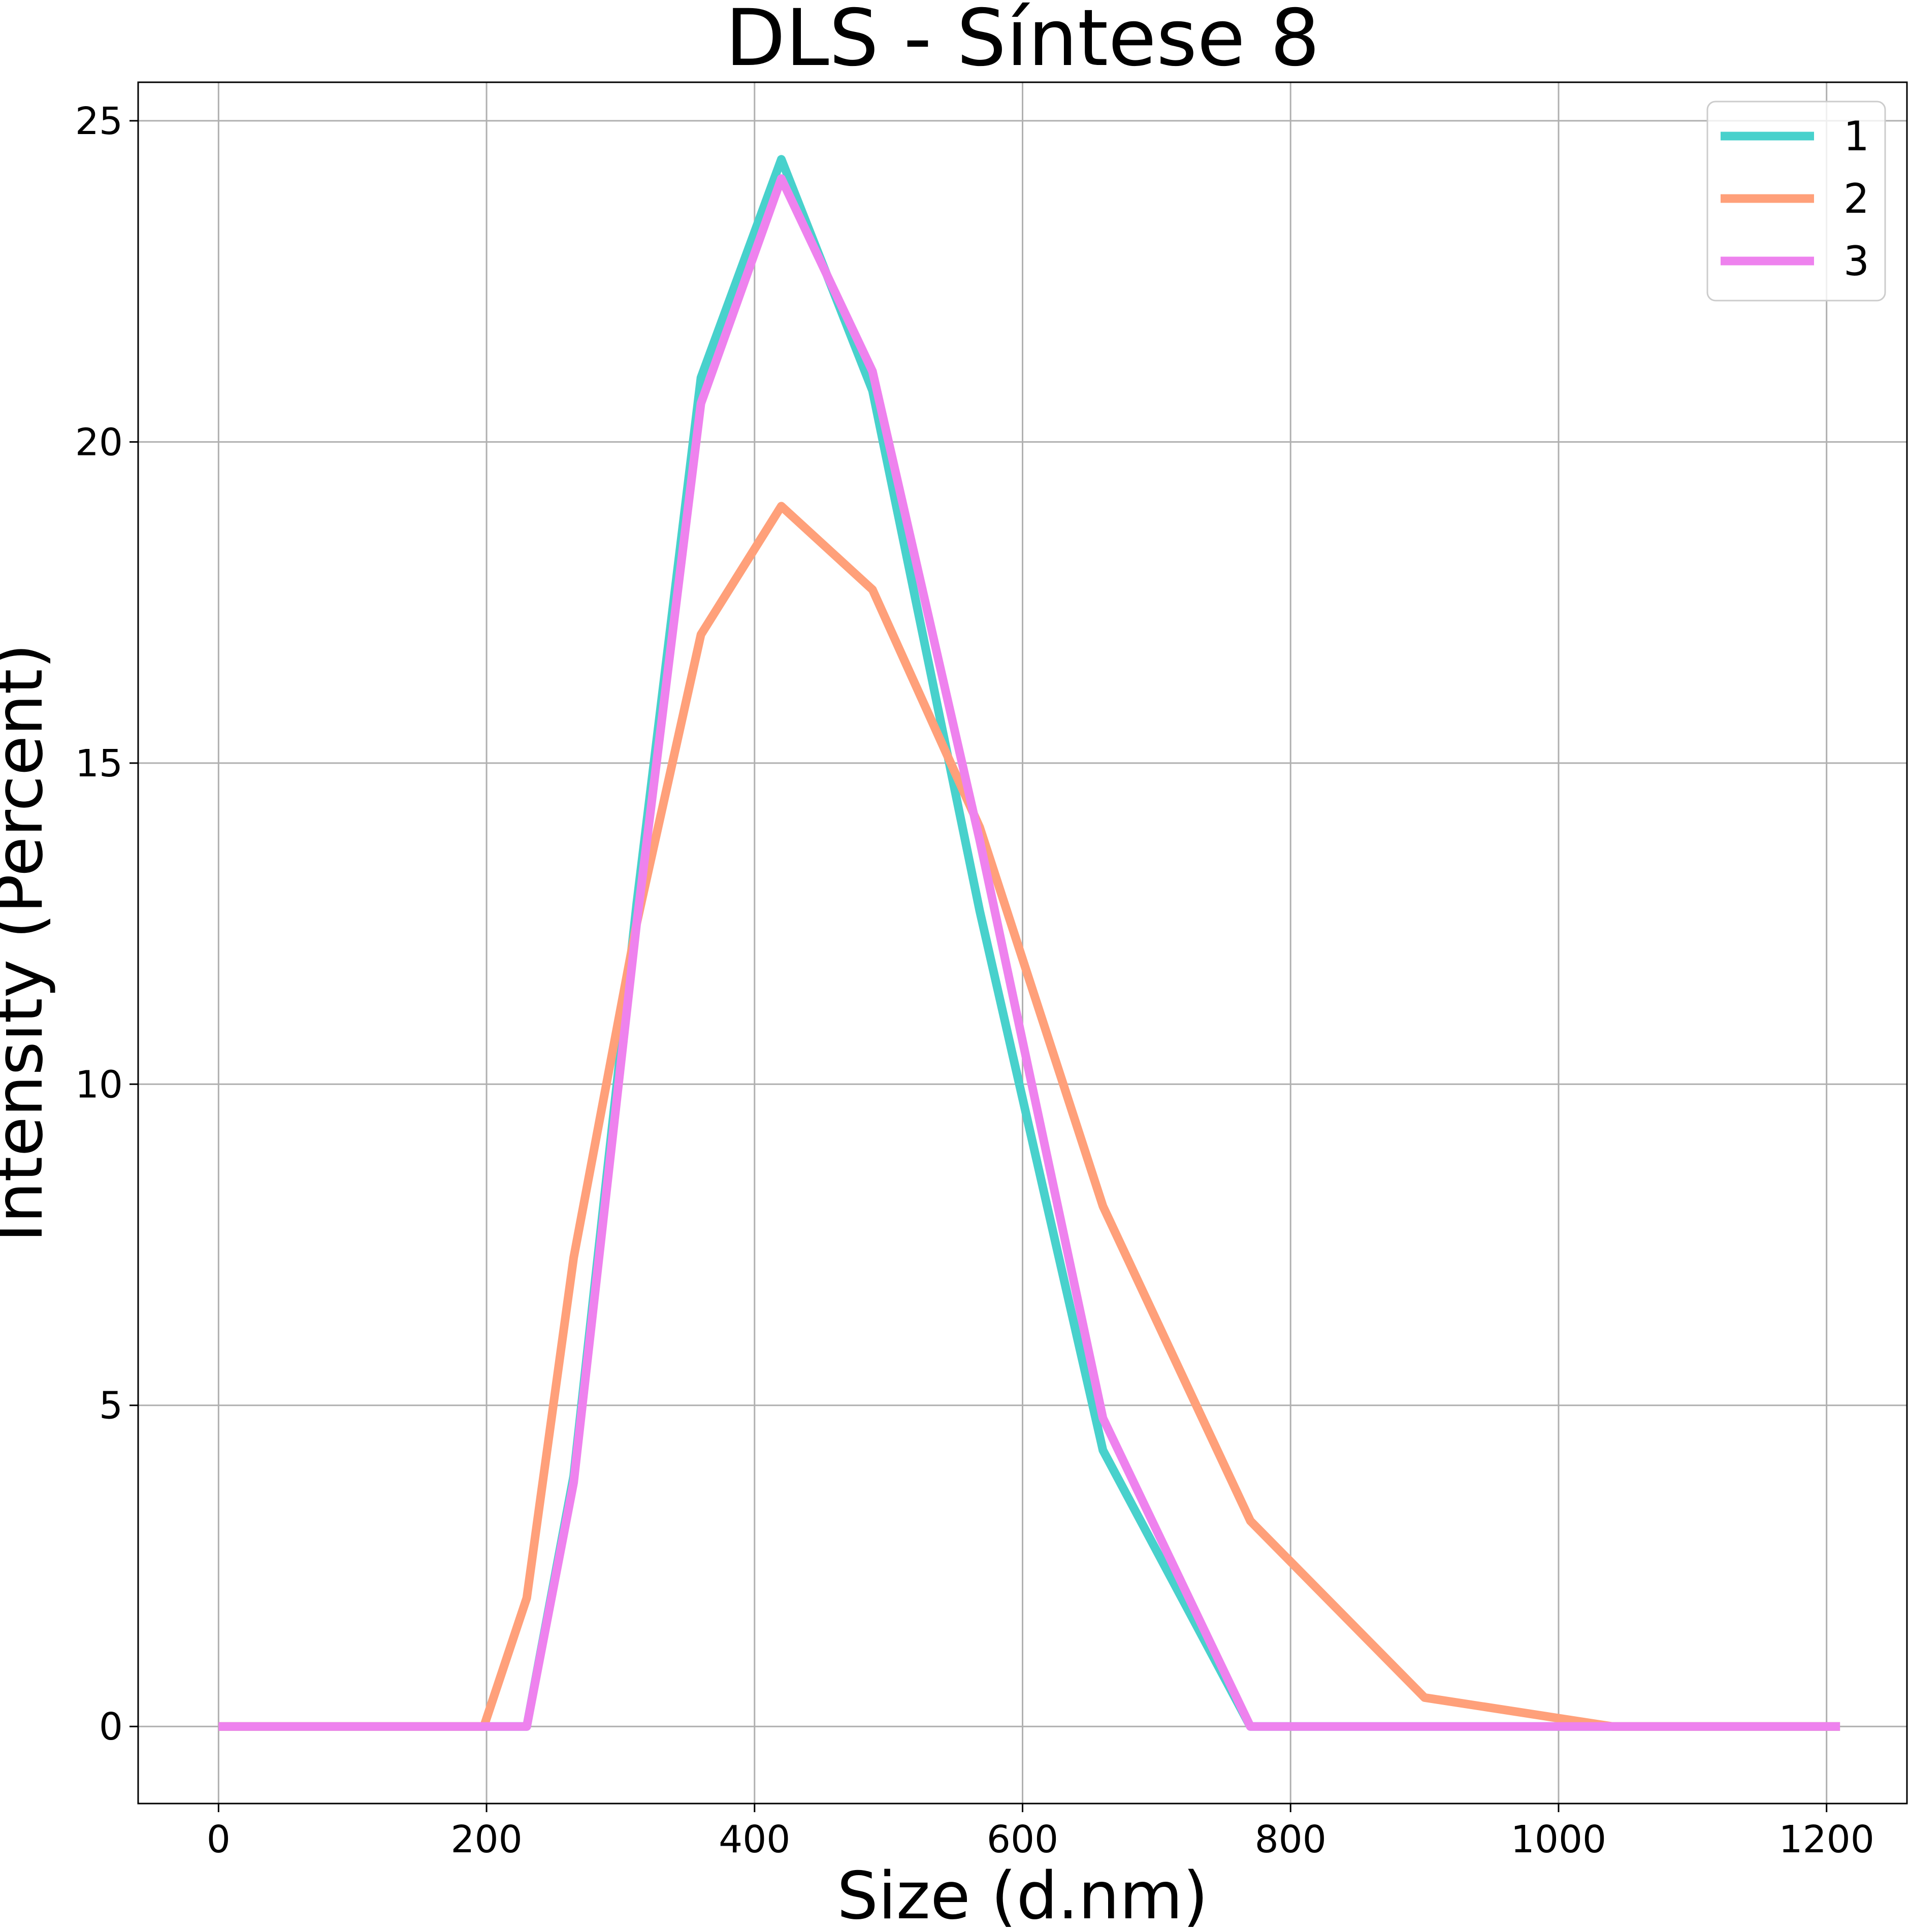  I want to click on x-tick-label: 400, so click(754, 1839).